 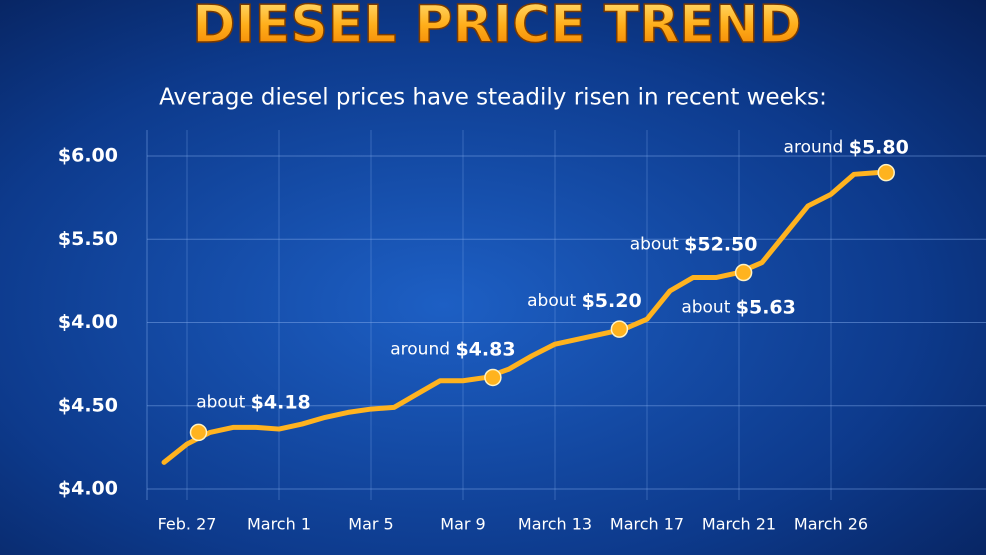 I want to click on annotation-price: $4.83, so click(x=485, y=349).